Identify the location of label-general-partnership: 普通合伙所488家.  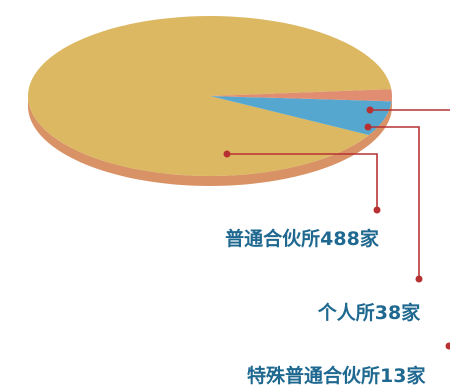
(302, 238).